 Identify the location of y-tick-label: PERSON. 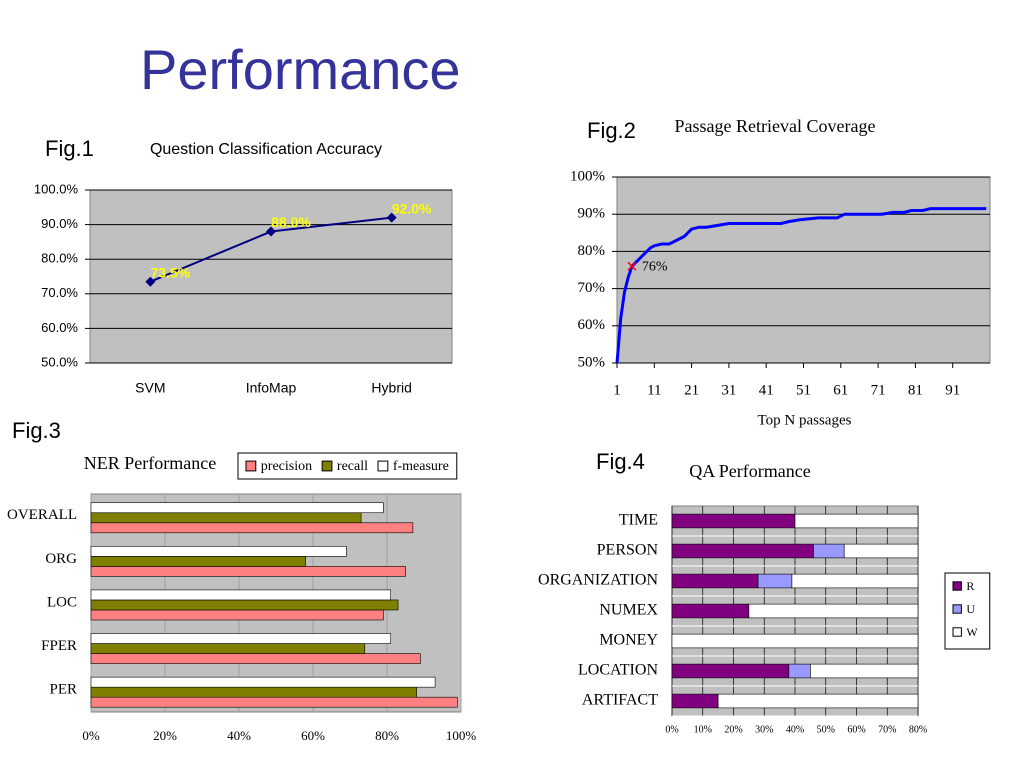
(628, 550).